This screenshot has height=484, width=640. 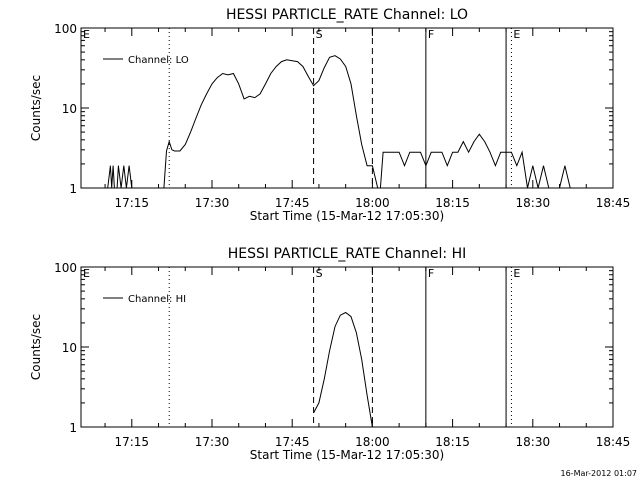 I want to click on series-line, so click(x=343, y=369).